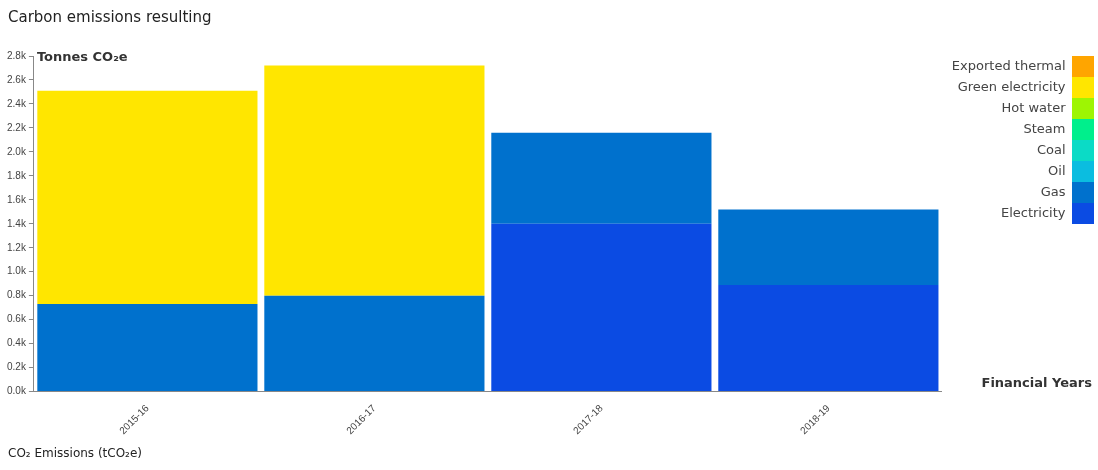 The height and width of the screenshot is (470, 1098). Describe the element at coordinates (1034, 107) in the screenshot. I see `legend-label: Hot water` at that location.